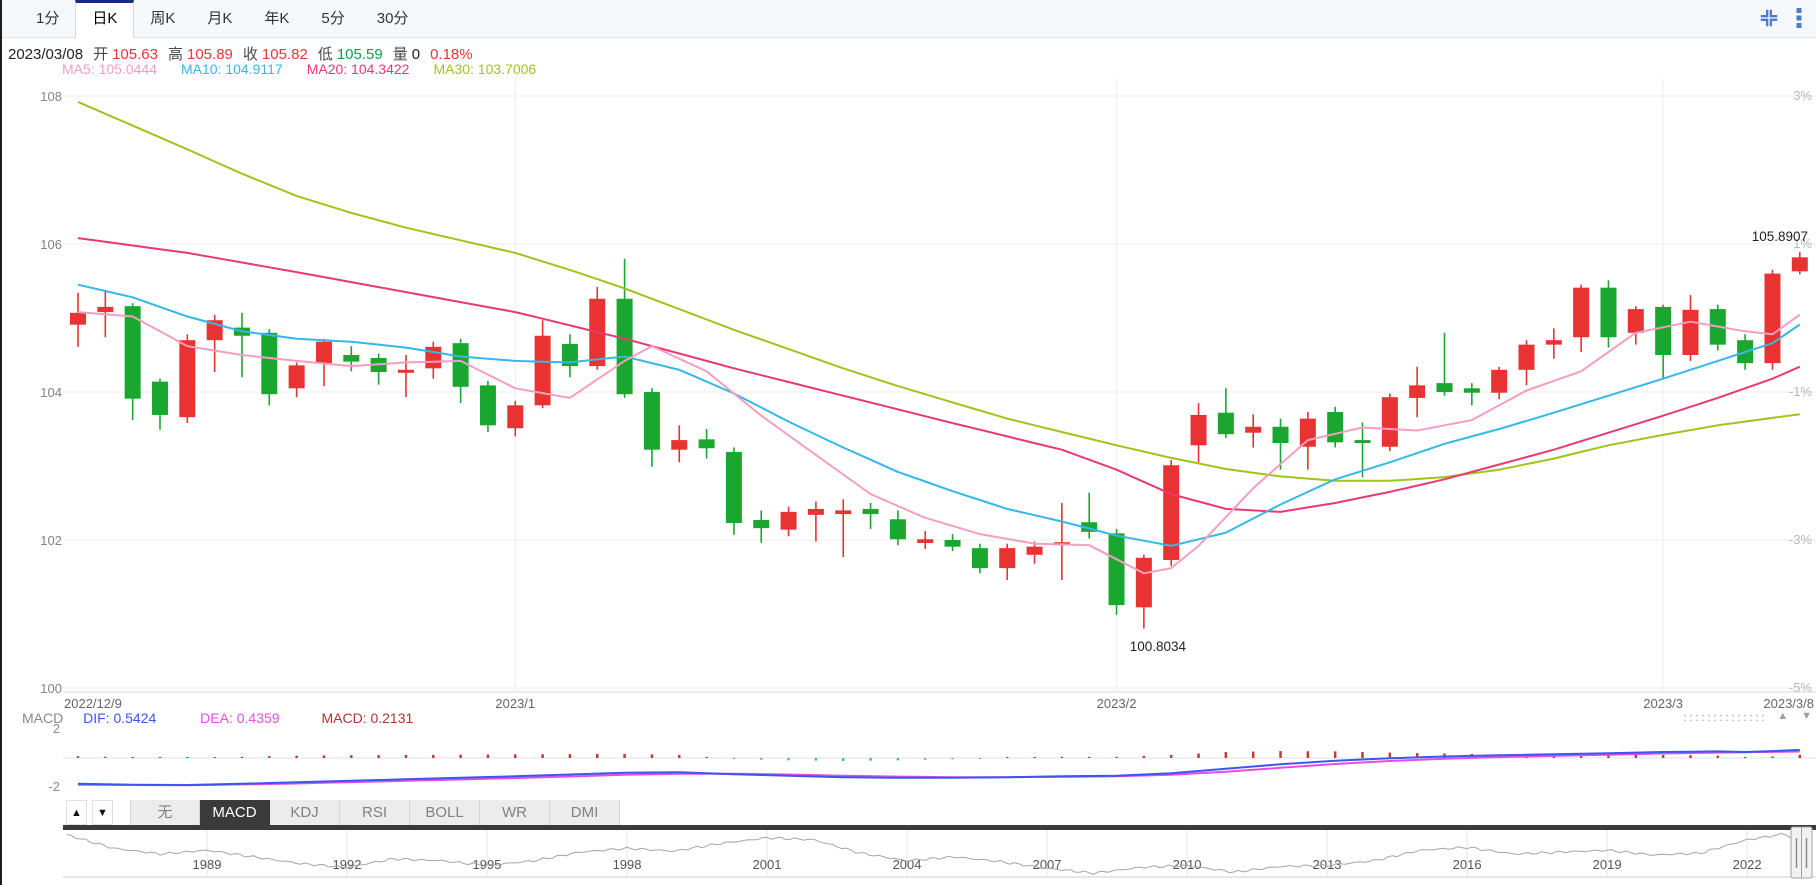 The height and width of the screenshot is (885, 1816). What do you see at coordinates (1723, 716) in the screenshot?
I see `drag-handle-dots` at bounding box center [1723, 716].